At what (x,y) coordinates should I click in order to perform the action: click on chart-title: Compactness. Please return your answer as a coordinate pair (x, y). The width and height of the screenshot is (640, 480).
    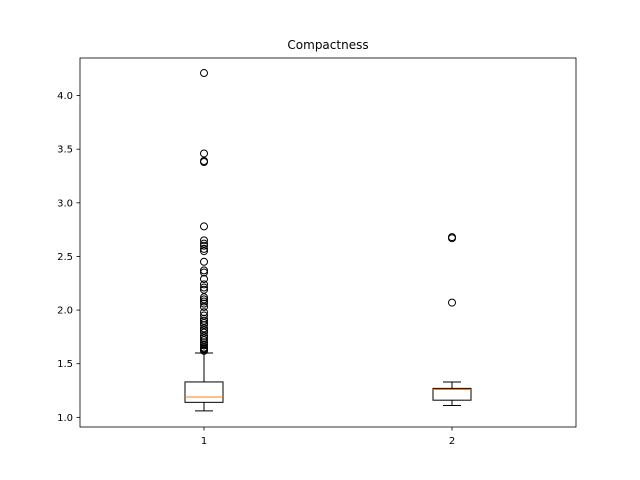
    Looking at the image, I should click on (327, 45).